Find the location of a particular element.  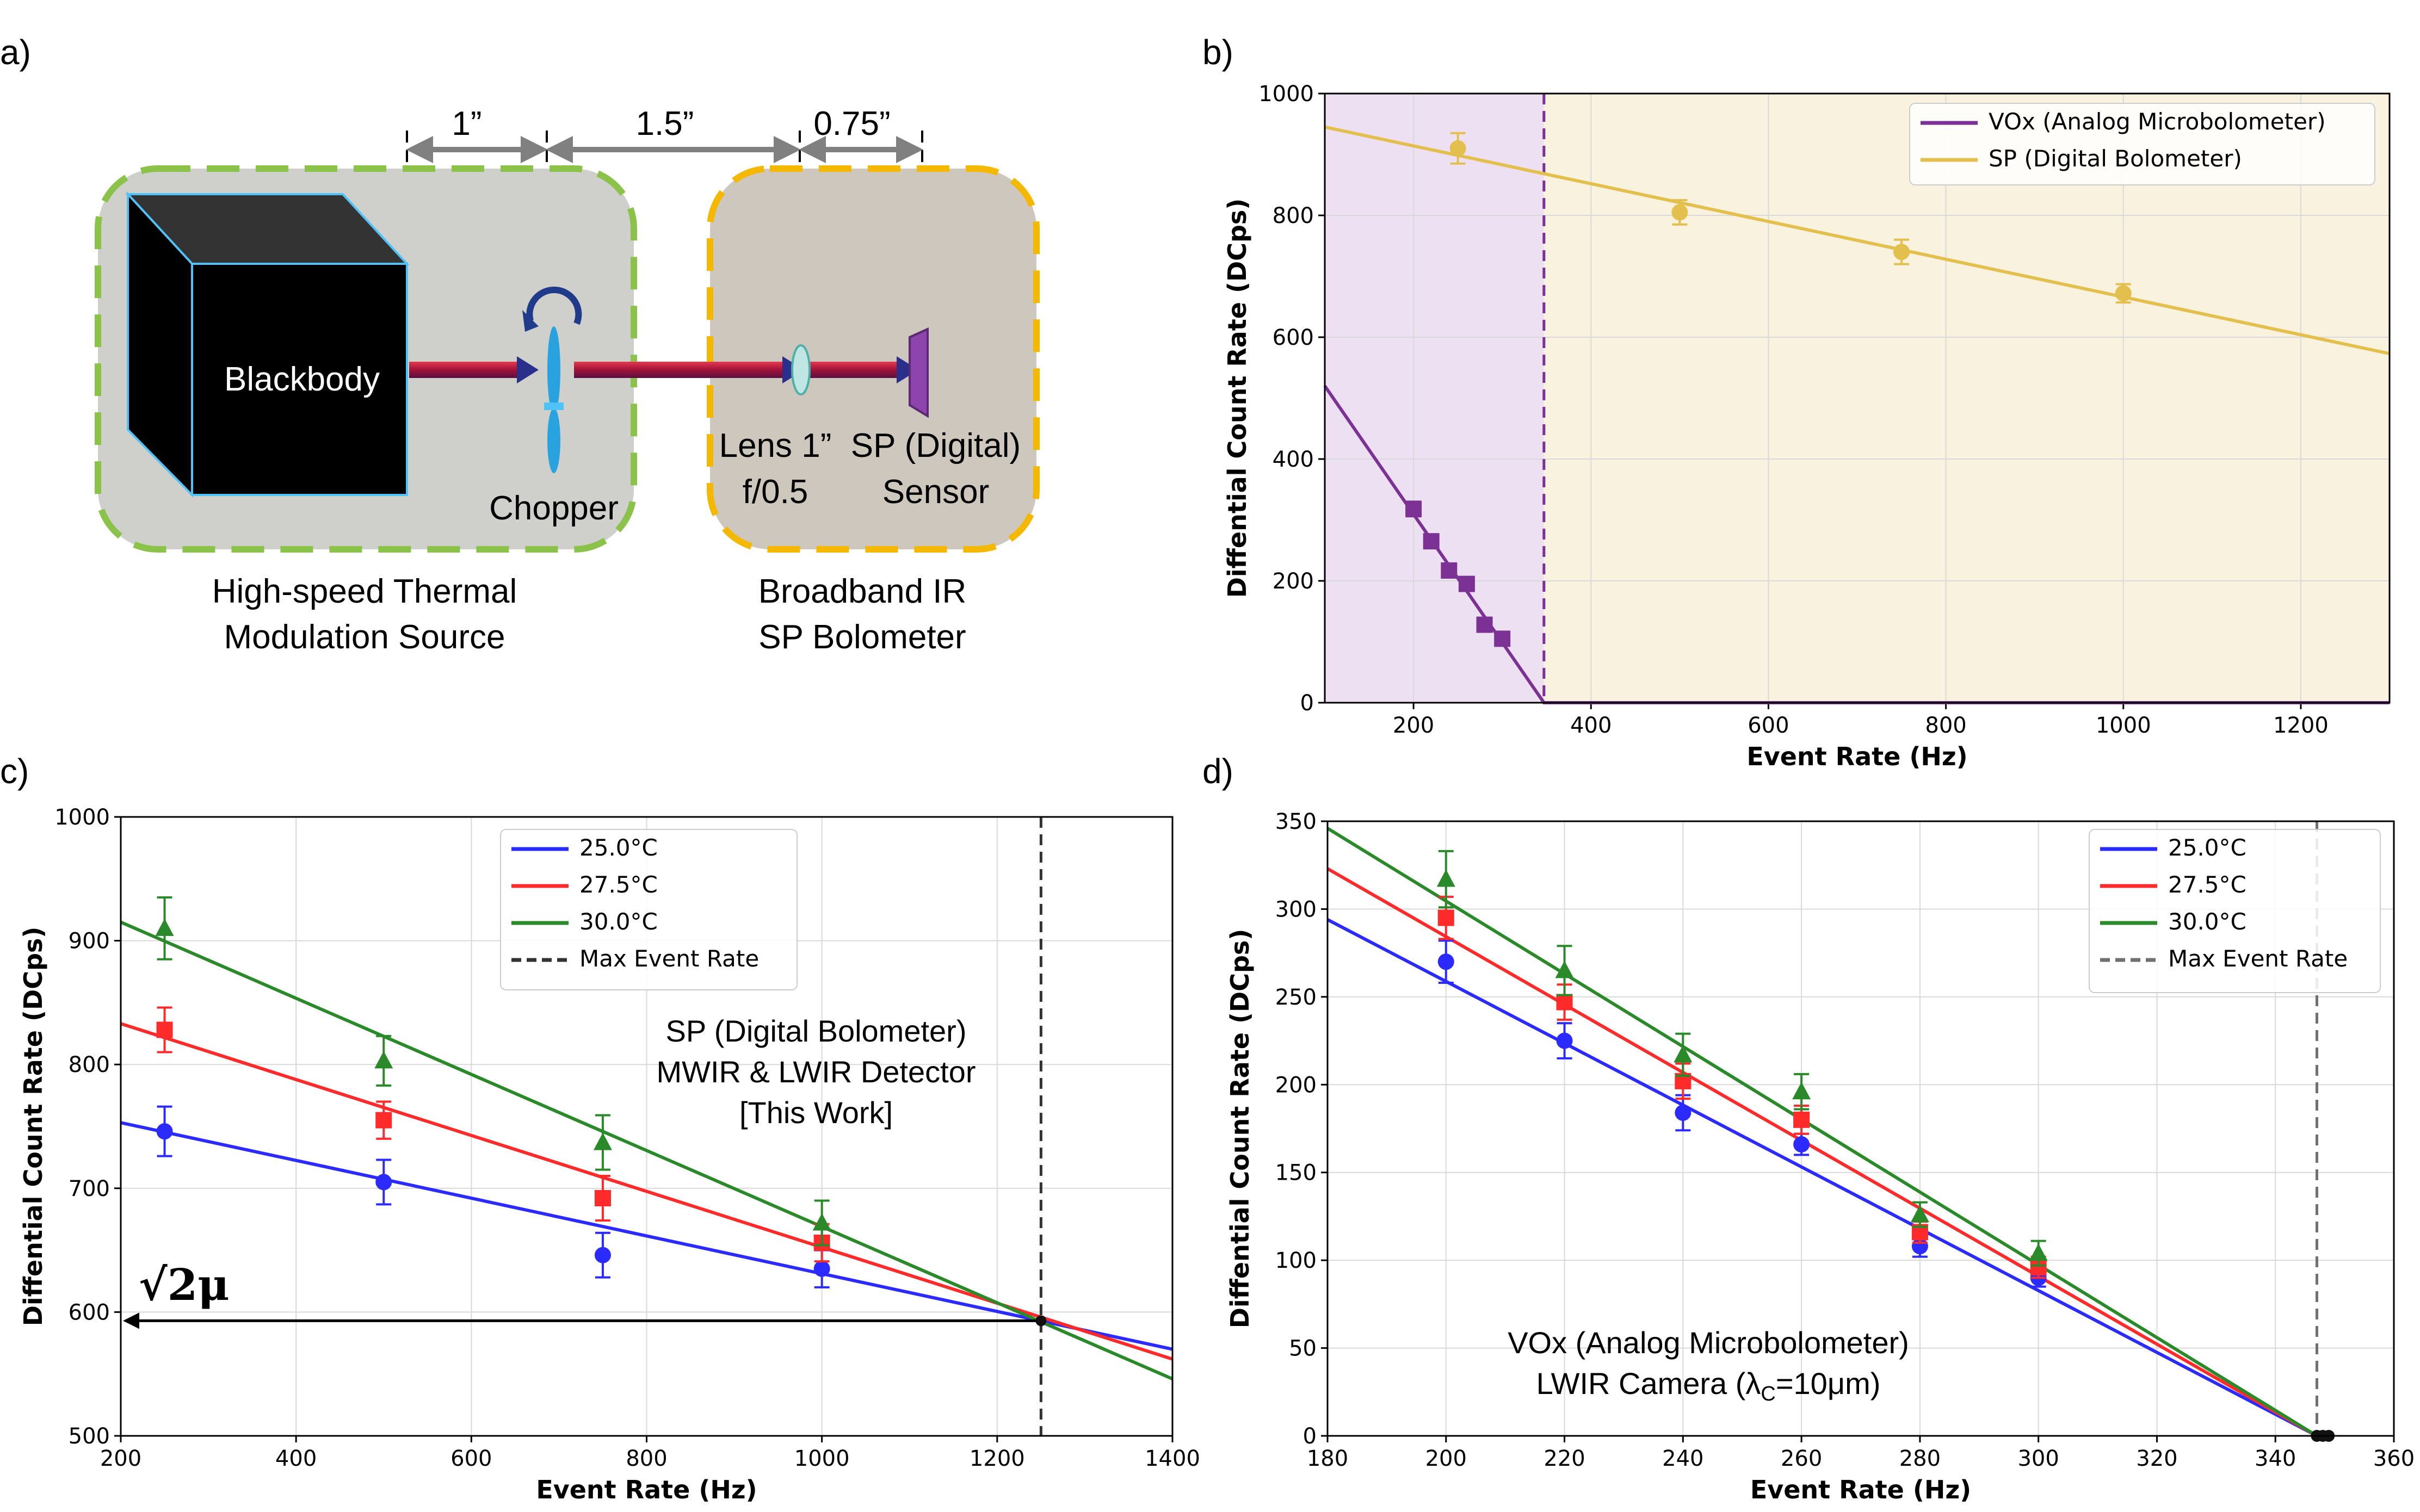

y-tick-label: 700 is located at coordinates (89, 1189).